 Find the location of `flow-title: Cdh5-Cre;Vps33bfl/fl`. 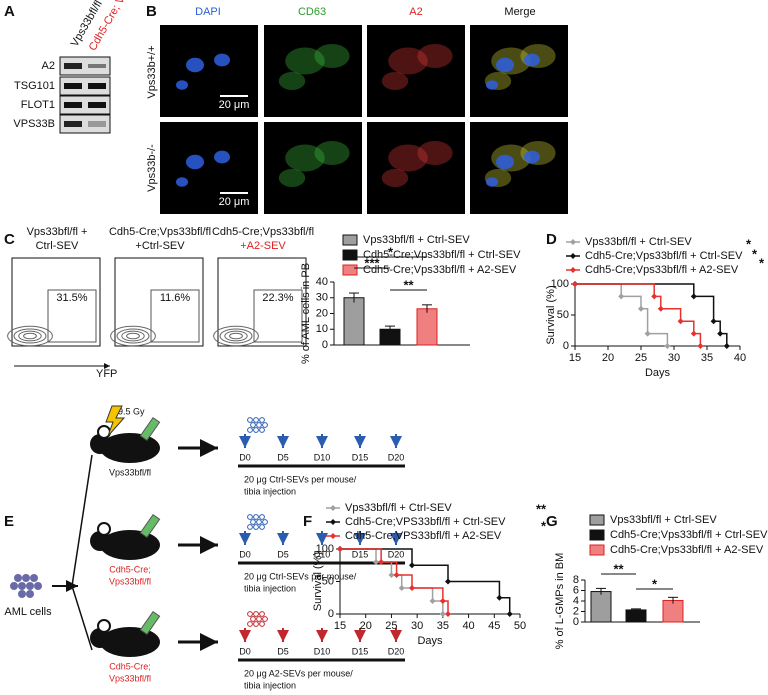

flow-title: Cdh5-Cre;Vps33bfl/fl is located at coordinates (160, 232).